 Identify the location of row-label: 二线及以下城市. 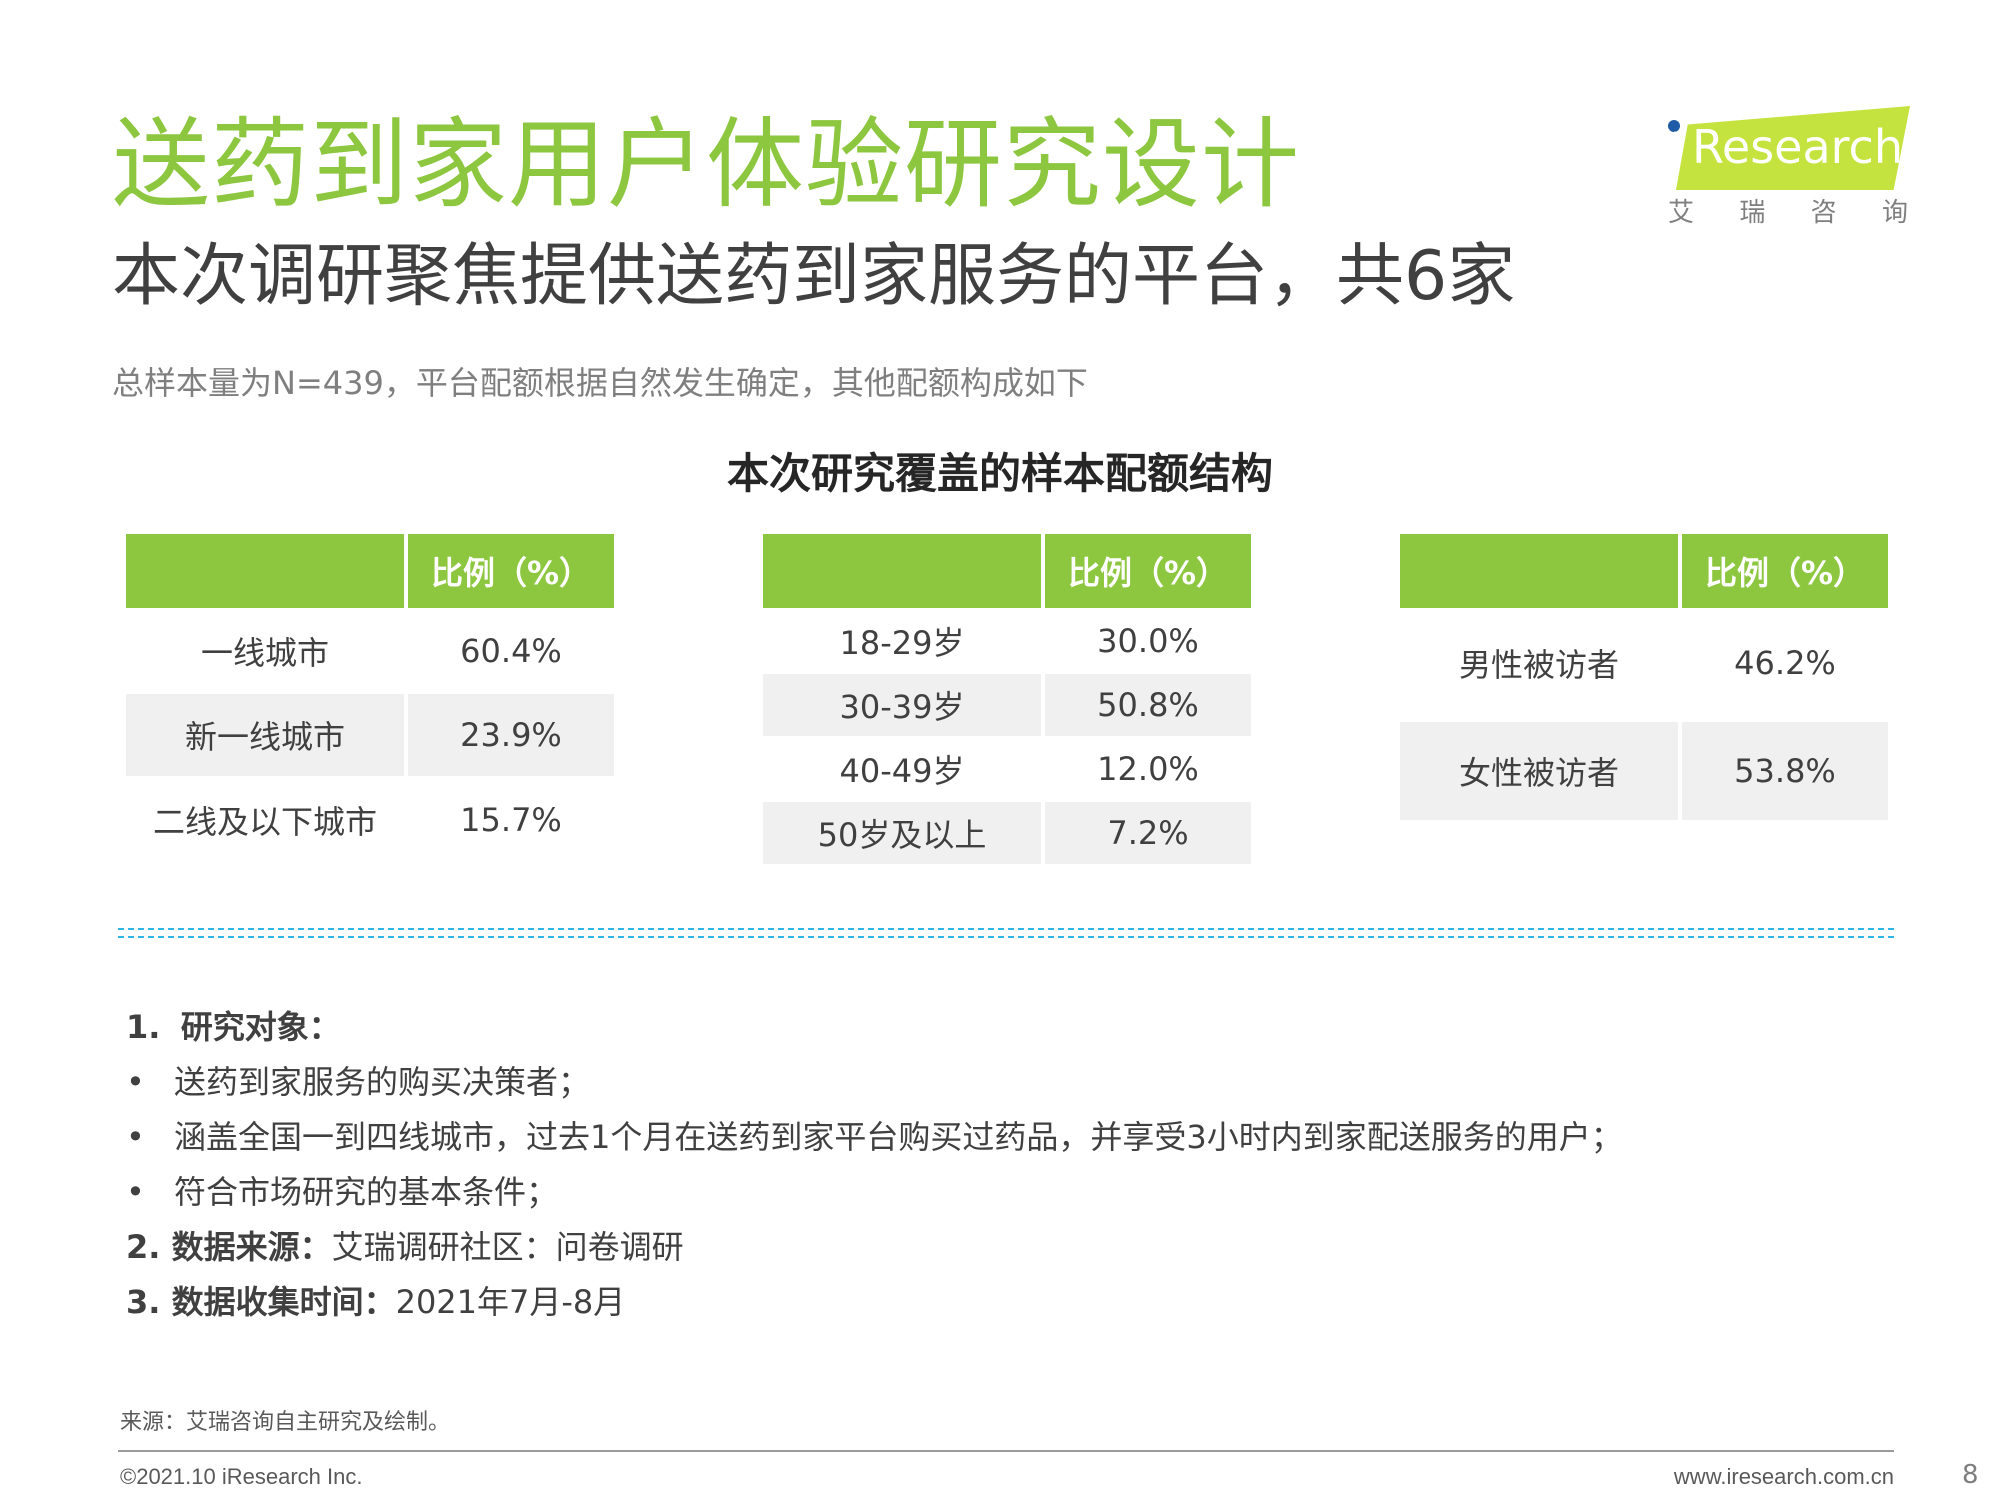
(267, 820).